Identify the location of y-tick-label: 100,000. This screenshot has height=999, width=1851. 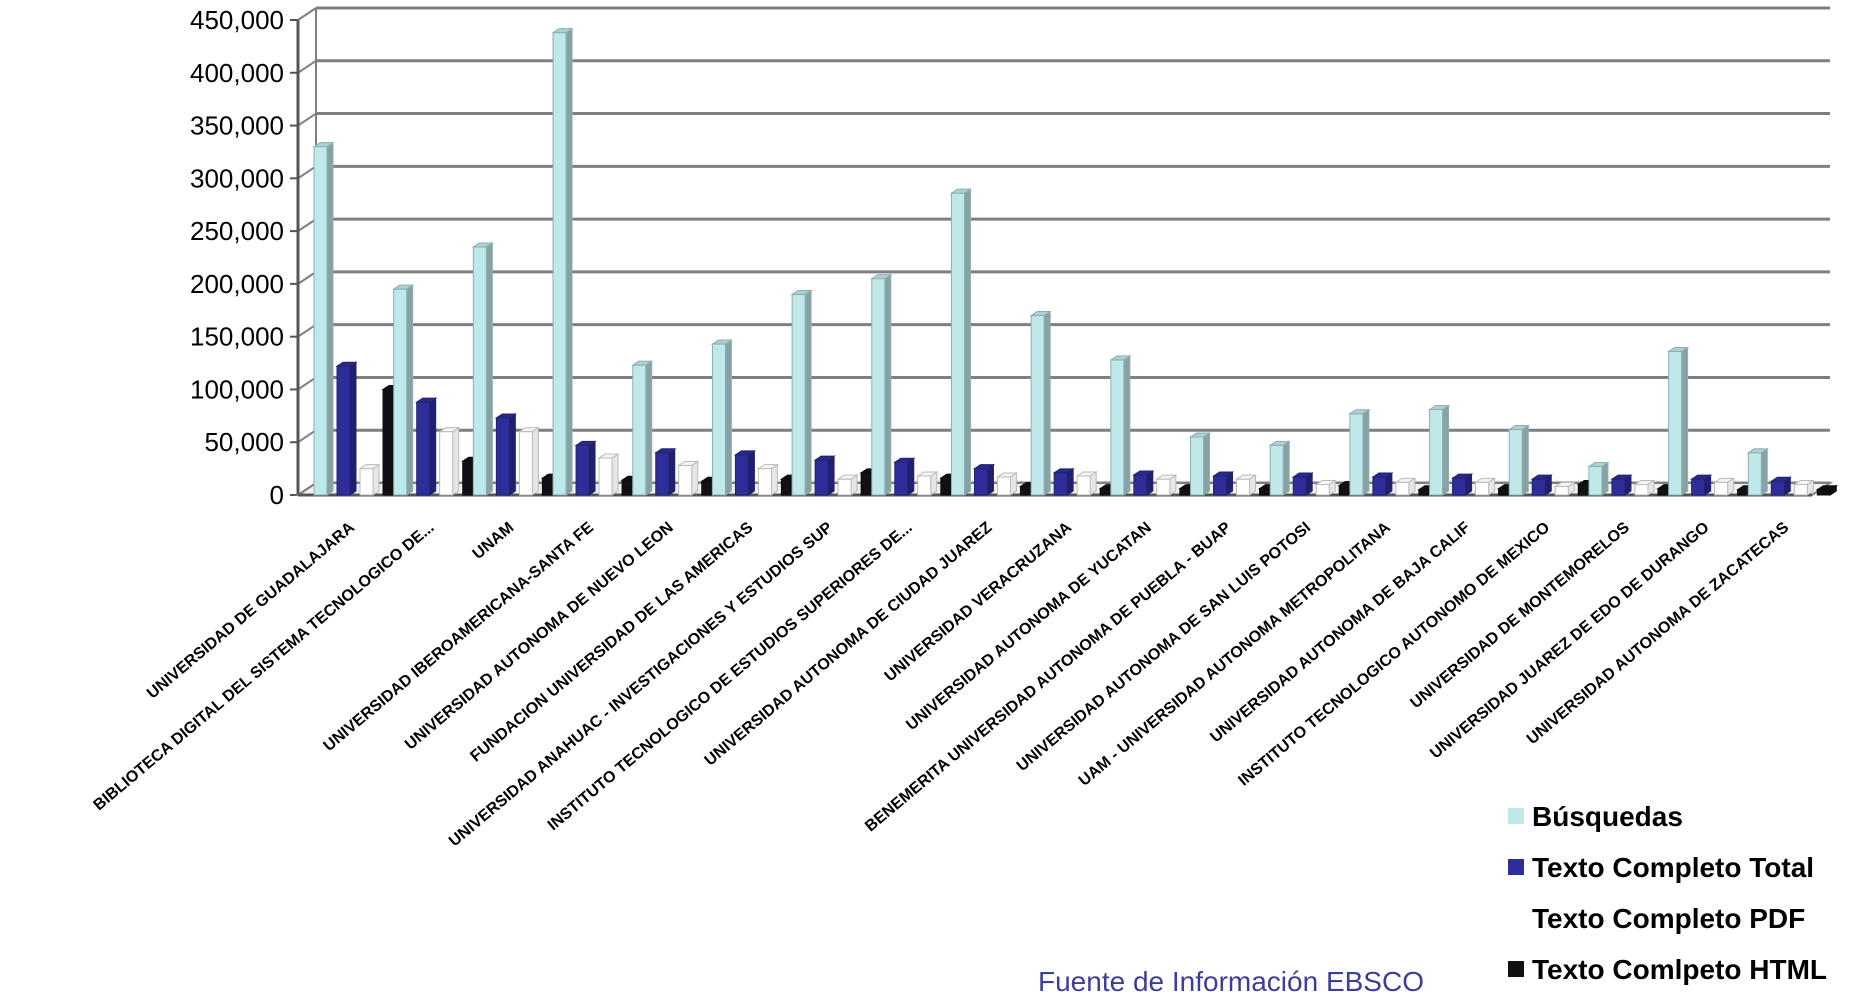
(237, 389).